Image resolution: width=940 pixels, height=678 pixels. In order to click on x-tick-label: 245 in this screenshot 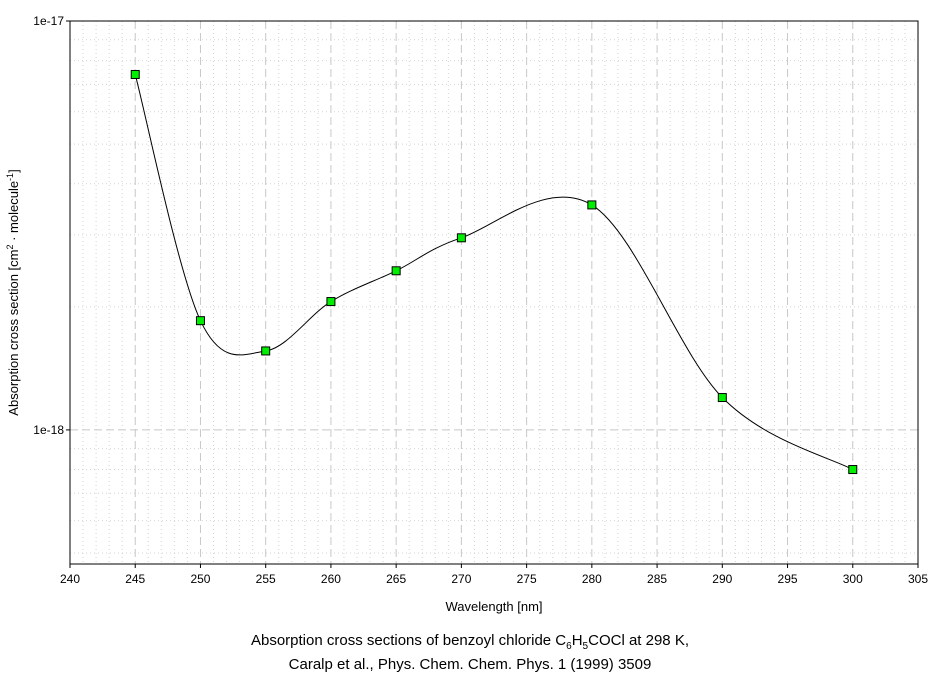, I will do `click(135, 579)`.